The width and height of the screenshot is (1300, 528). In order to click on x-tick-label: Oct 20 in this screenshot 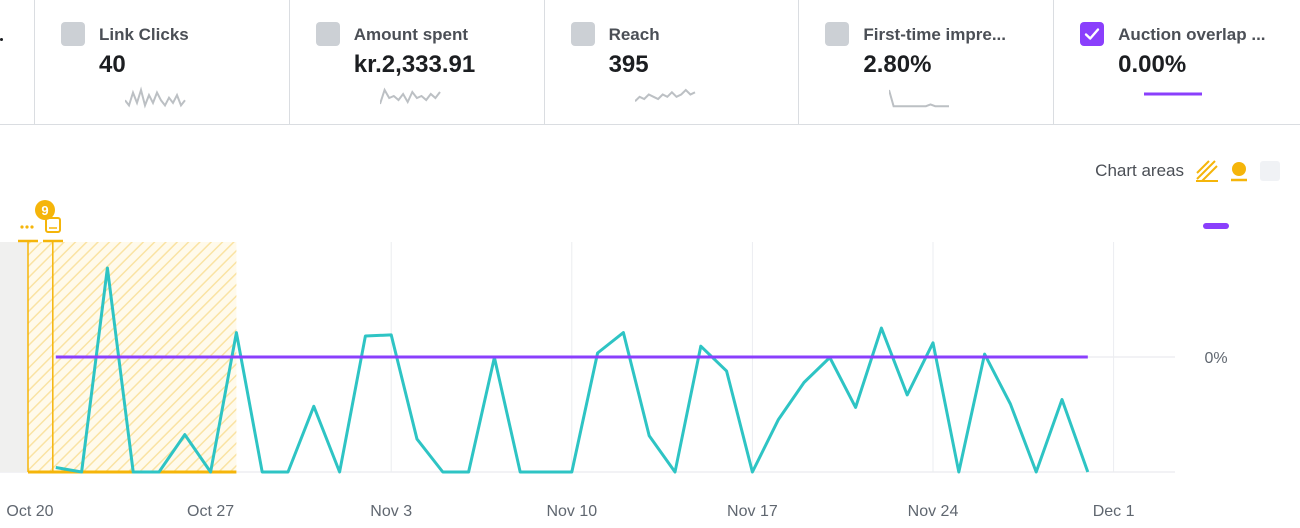, I will do `click(29, 511)`.